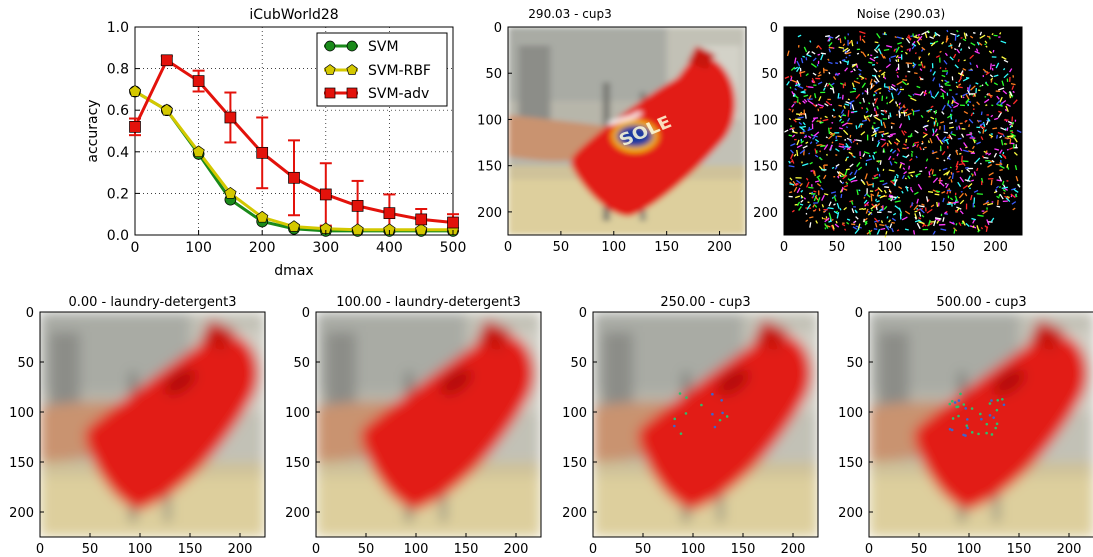 Image resolution: width=1093 pixels, height=557 pixels. I want to click on example-image, so click(705, 424).